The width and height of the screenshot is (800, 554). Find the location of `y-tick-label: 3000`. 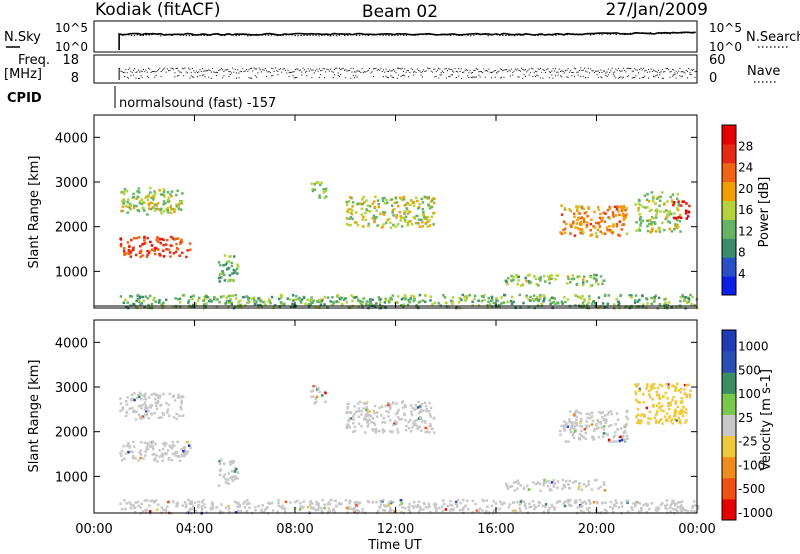

y-tick-label: 3000 is located at coordinates (71, 183).